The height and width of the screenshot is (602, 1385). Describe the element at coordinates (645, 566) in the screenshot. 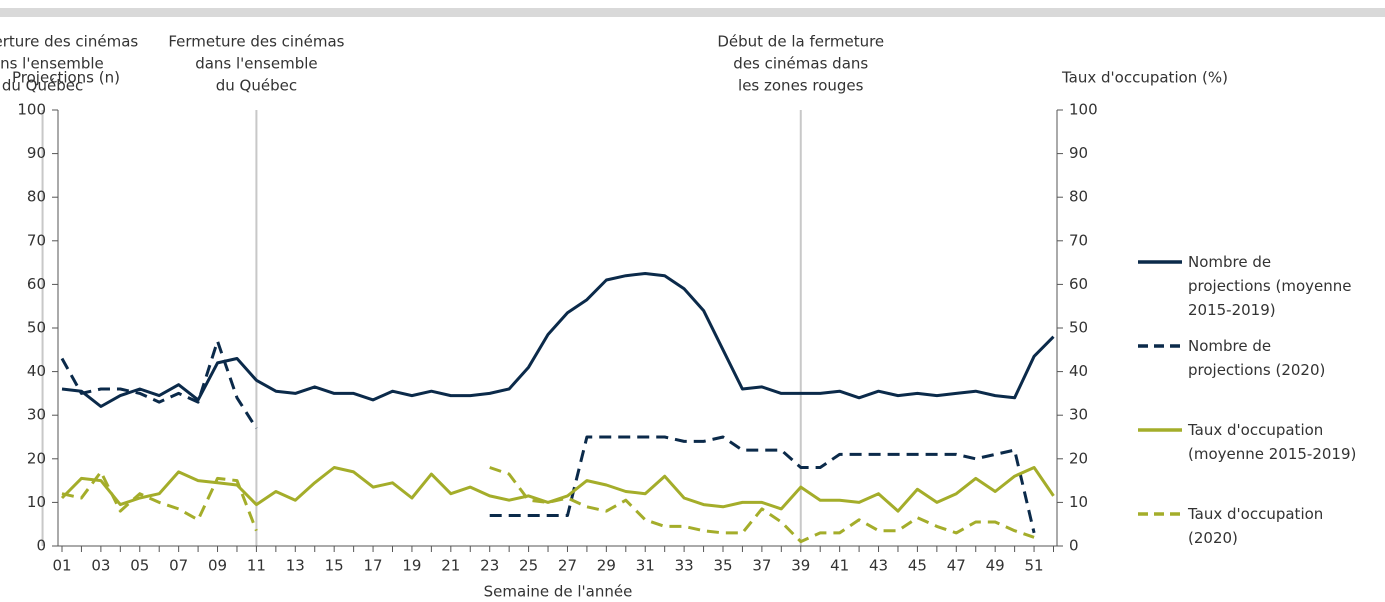

I see `x-tick-label: 31` at that location.